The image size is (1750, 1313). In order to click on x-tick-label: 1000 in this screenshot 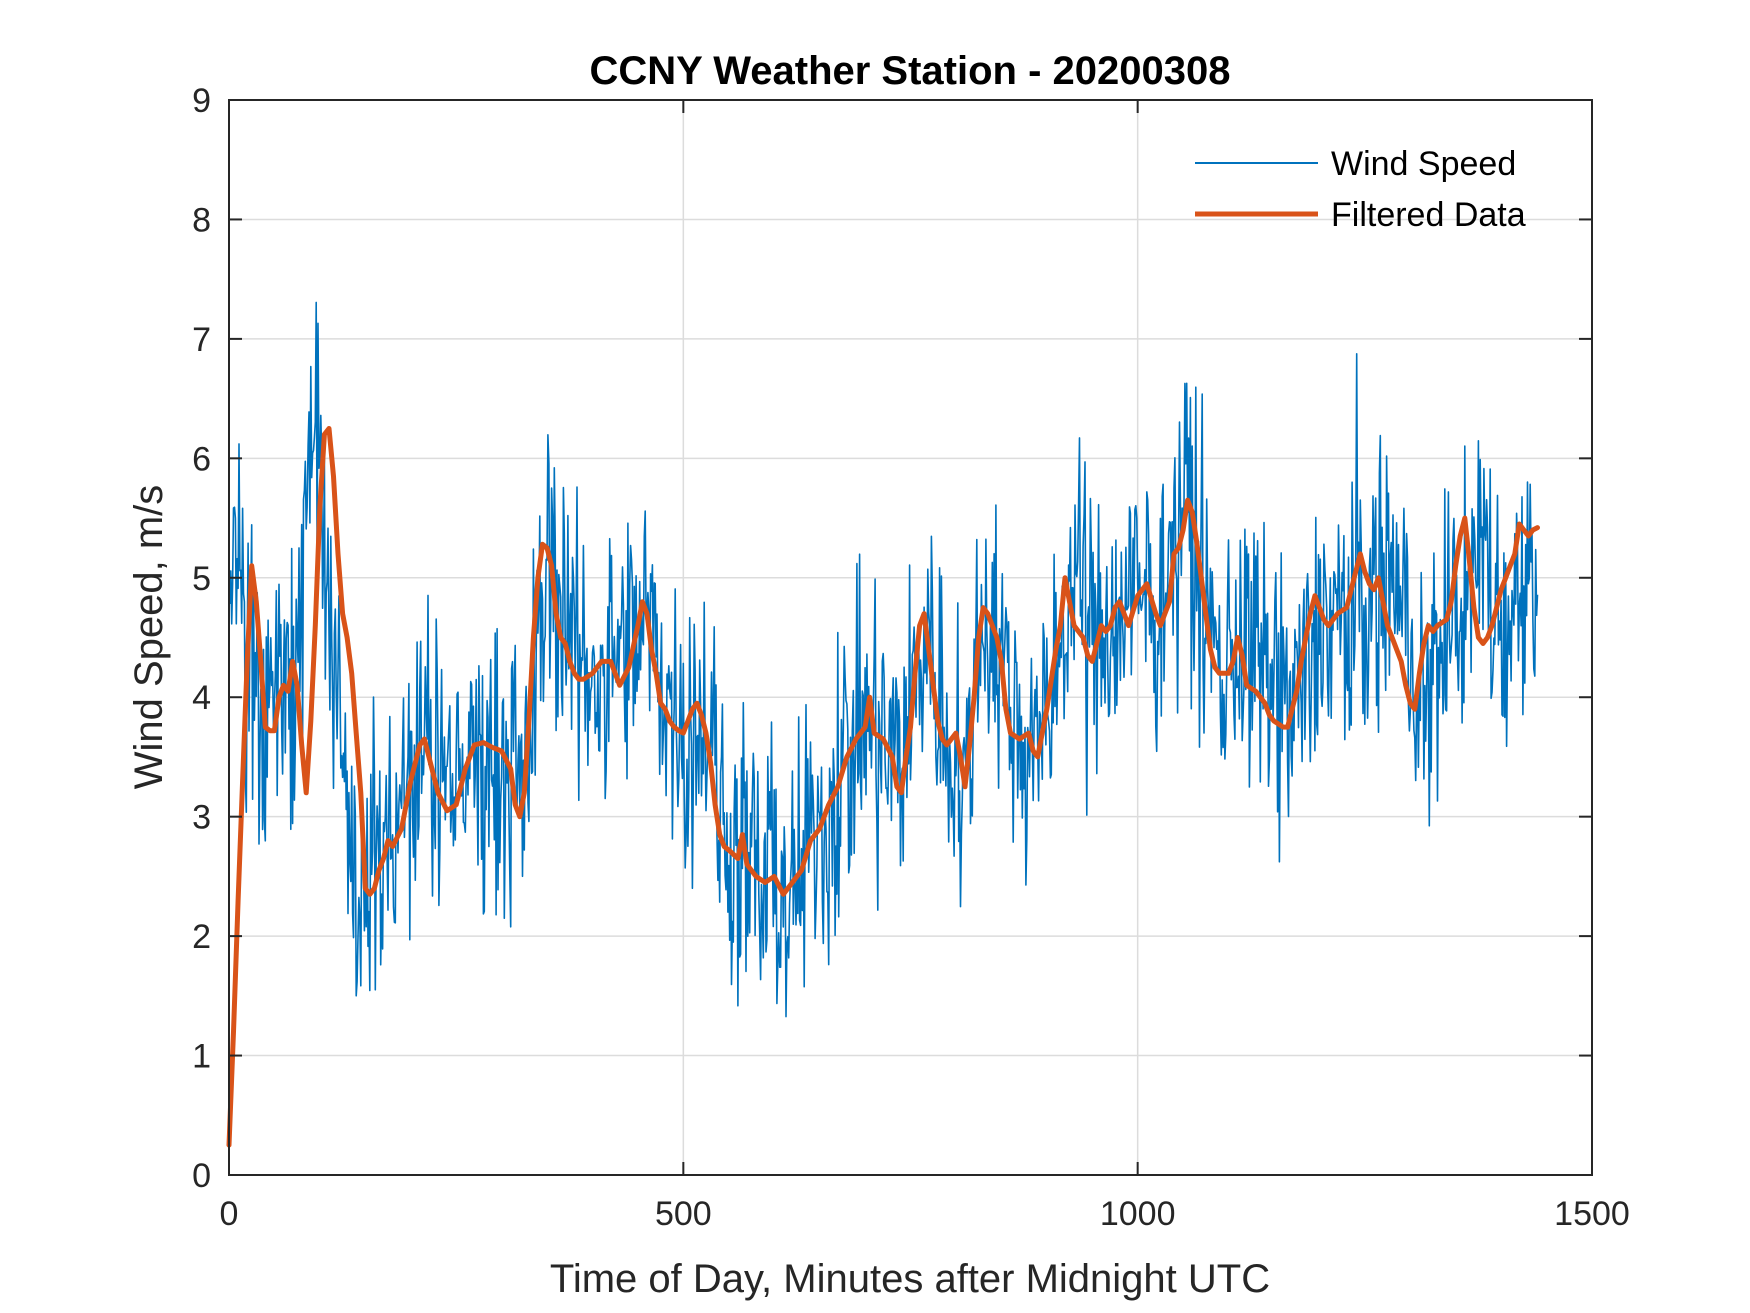, I will do `click(1138, 1214)`.